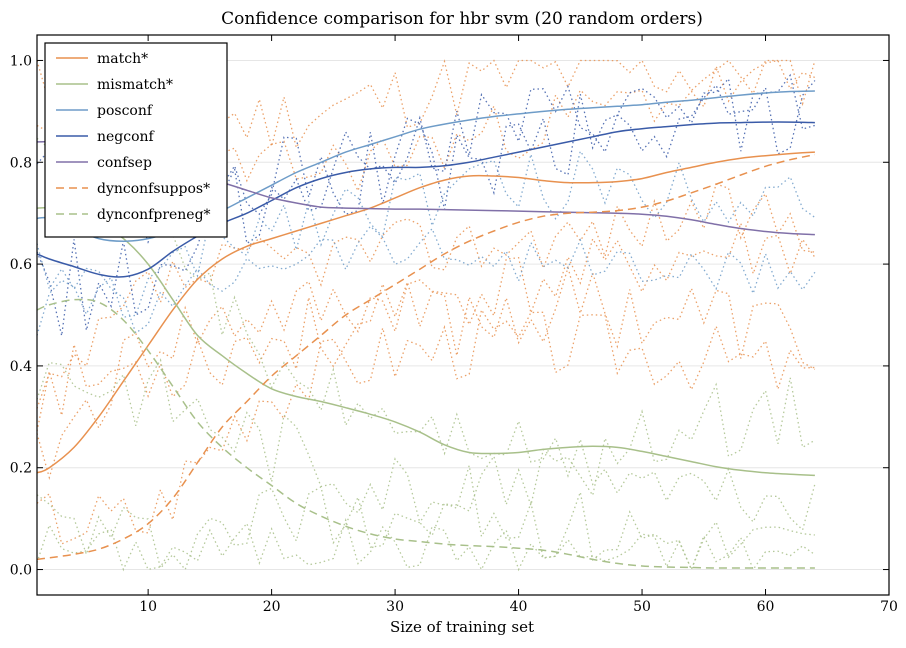  I want to click on legend-label-5: dynconfsuppos*, so click(153, 189).